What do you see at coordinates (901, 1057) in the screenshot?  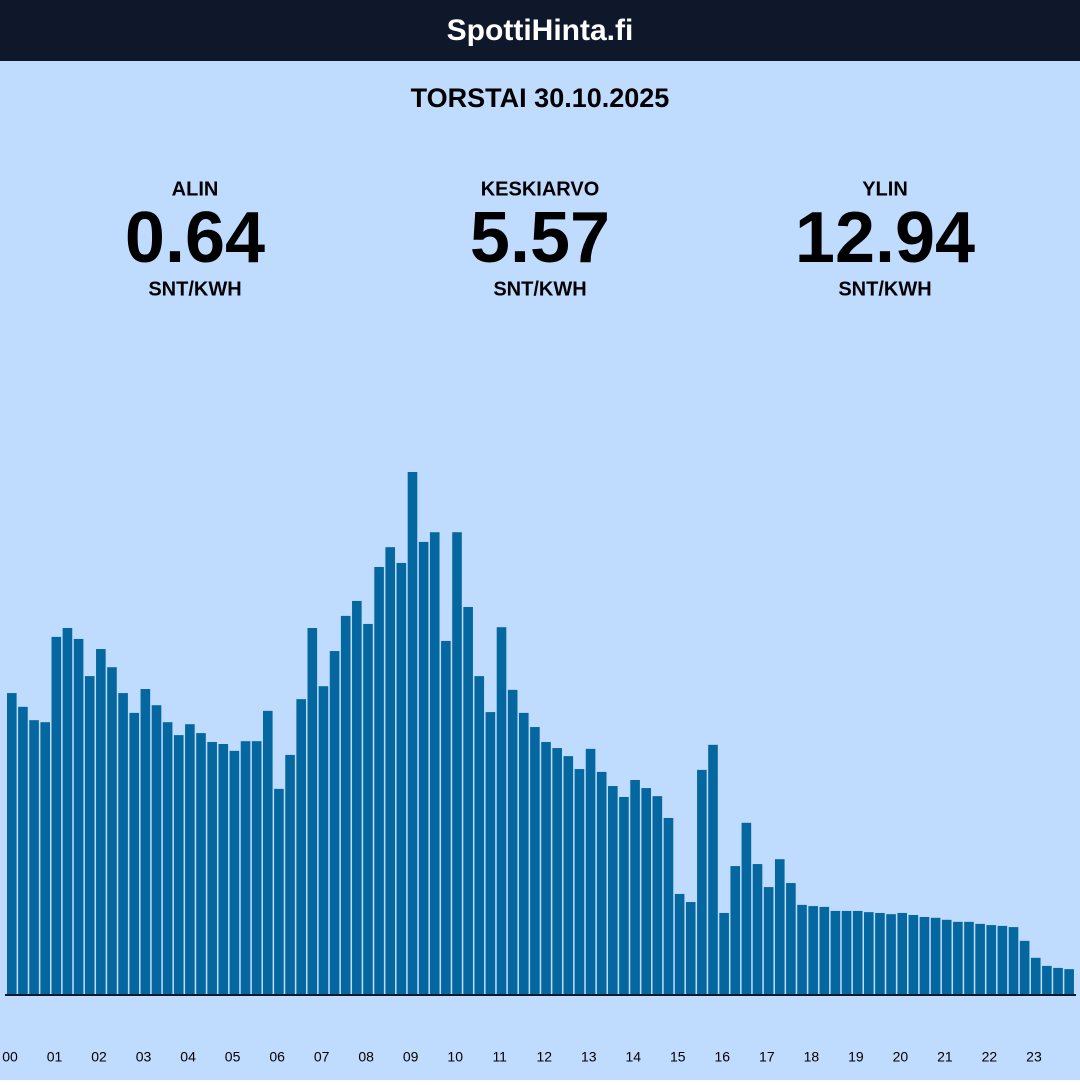 I see `x-tick-label: 20` at bounding box center [901, 1057].